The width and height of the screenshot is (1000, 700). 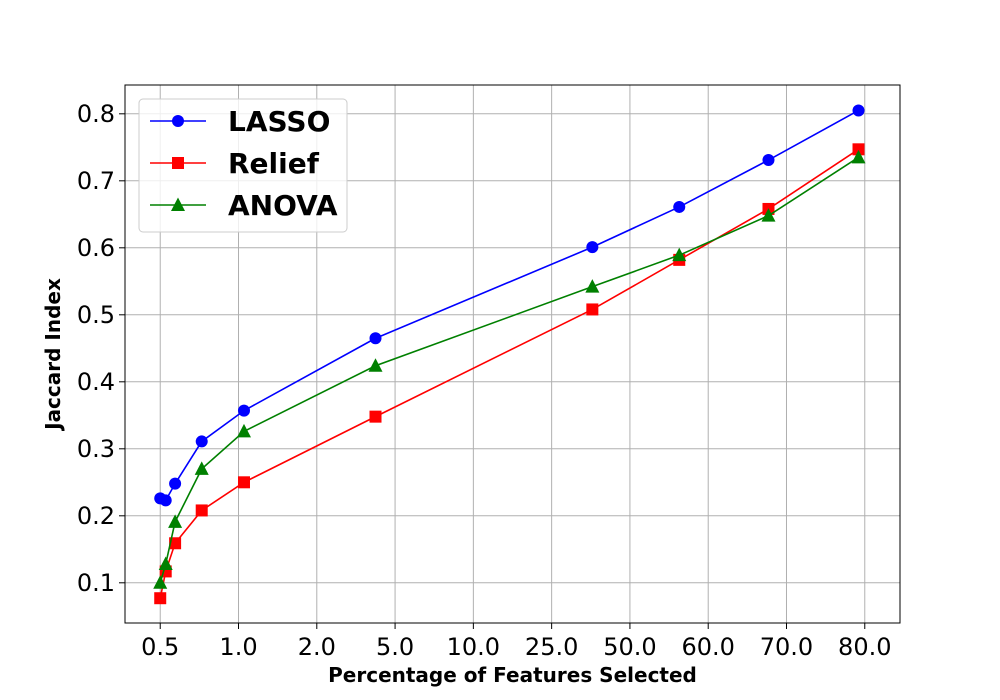 What do you see at coordinates (96, 315) in the screenshot?
I see `y-tick-label: 0.5` at bounding box center [96, 315].